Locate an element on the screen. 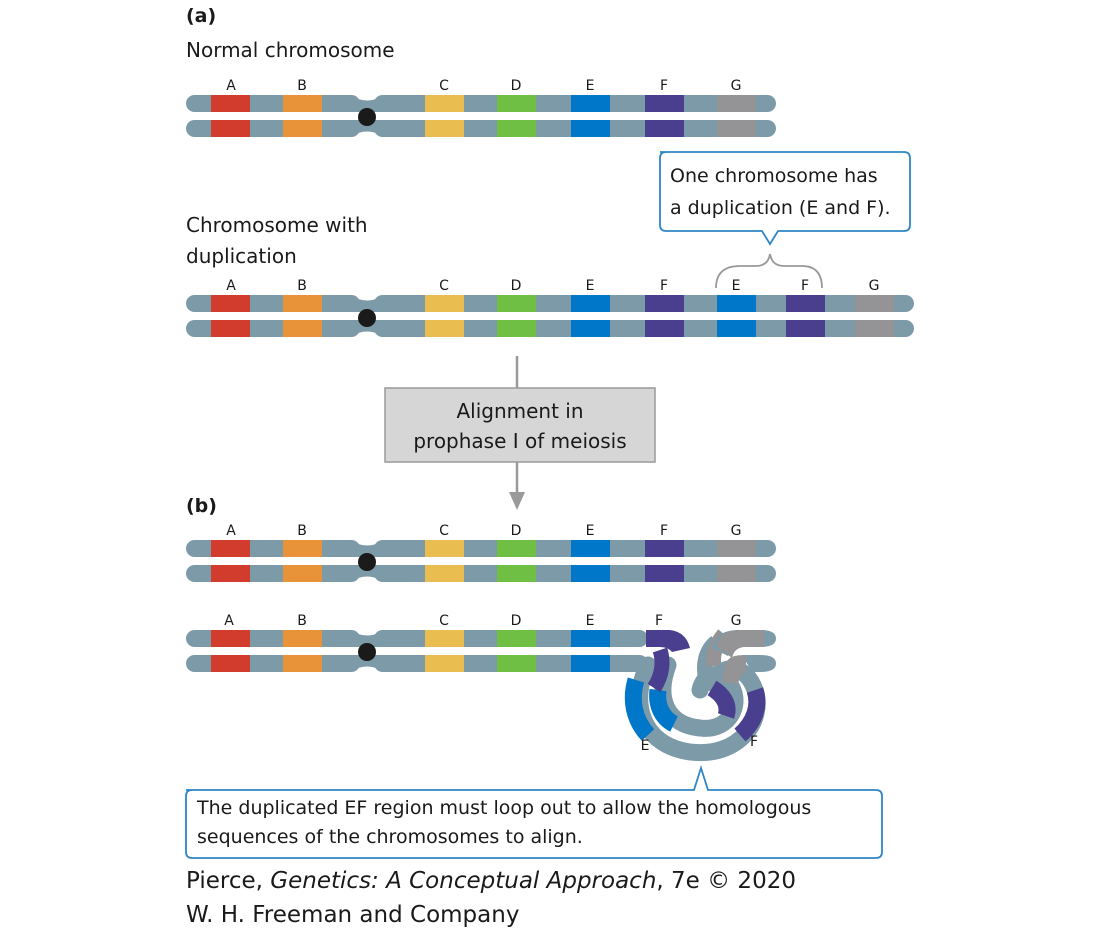 This screenshot has width=1100, height=942. gene-band-F-bend is located at coordinates (668, 641).